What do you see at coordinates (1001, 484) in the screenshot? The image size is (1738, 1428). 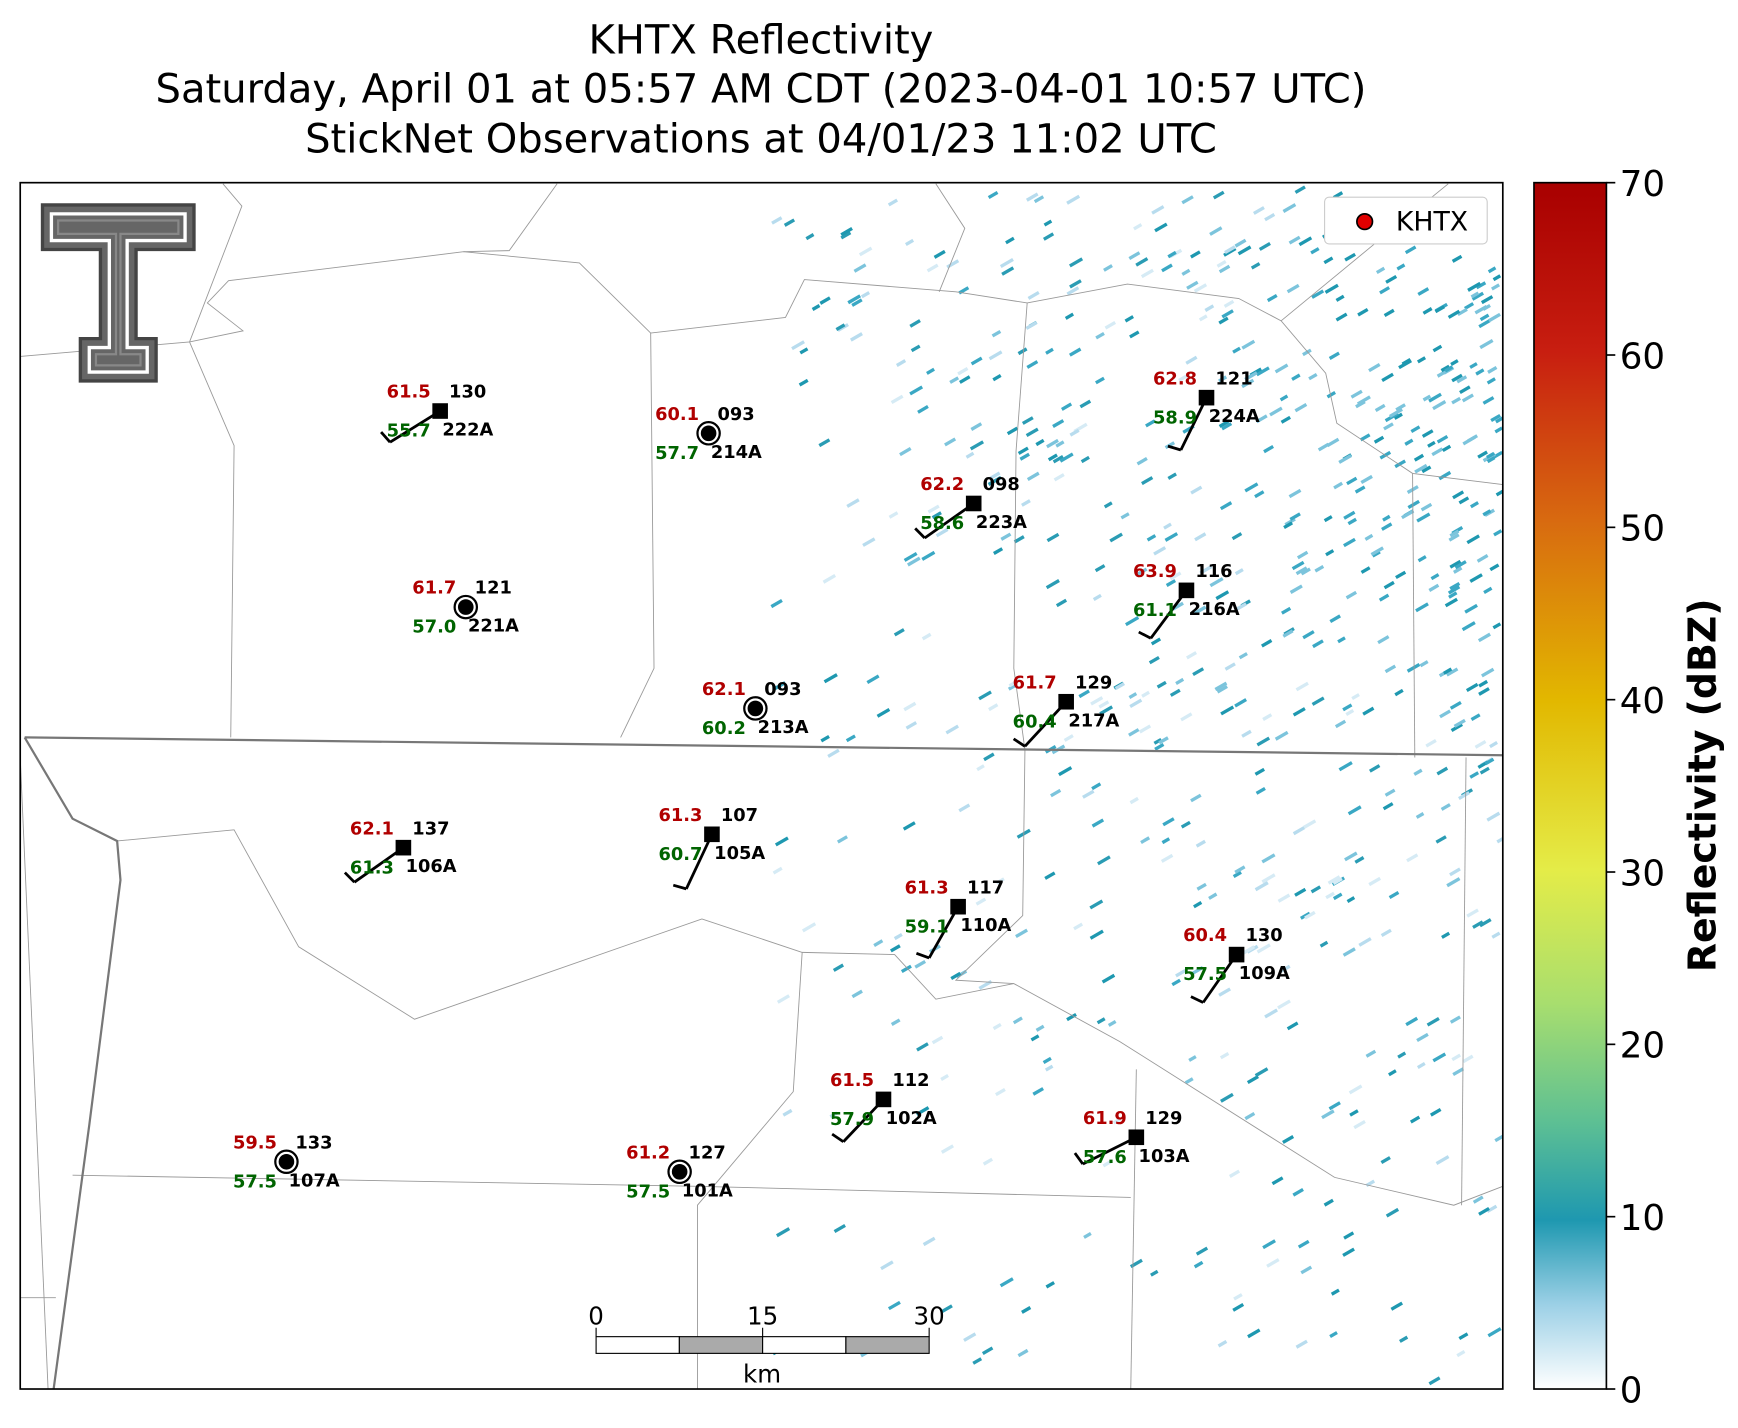 I see `pressure: 098` at bounding box center [1001, 484].